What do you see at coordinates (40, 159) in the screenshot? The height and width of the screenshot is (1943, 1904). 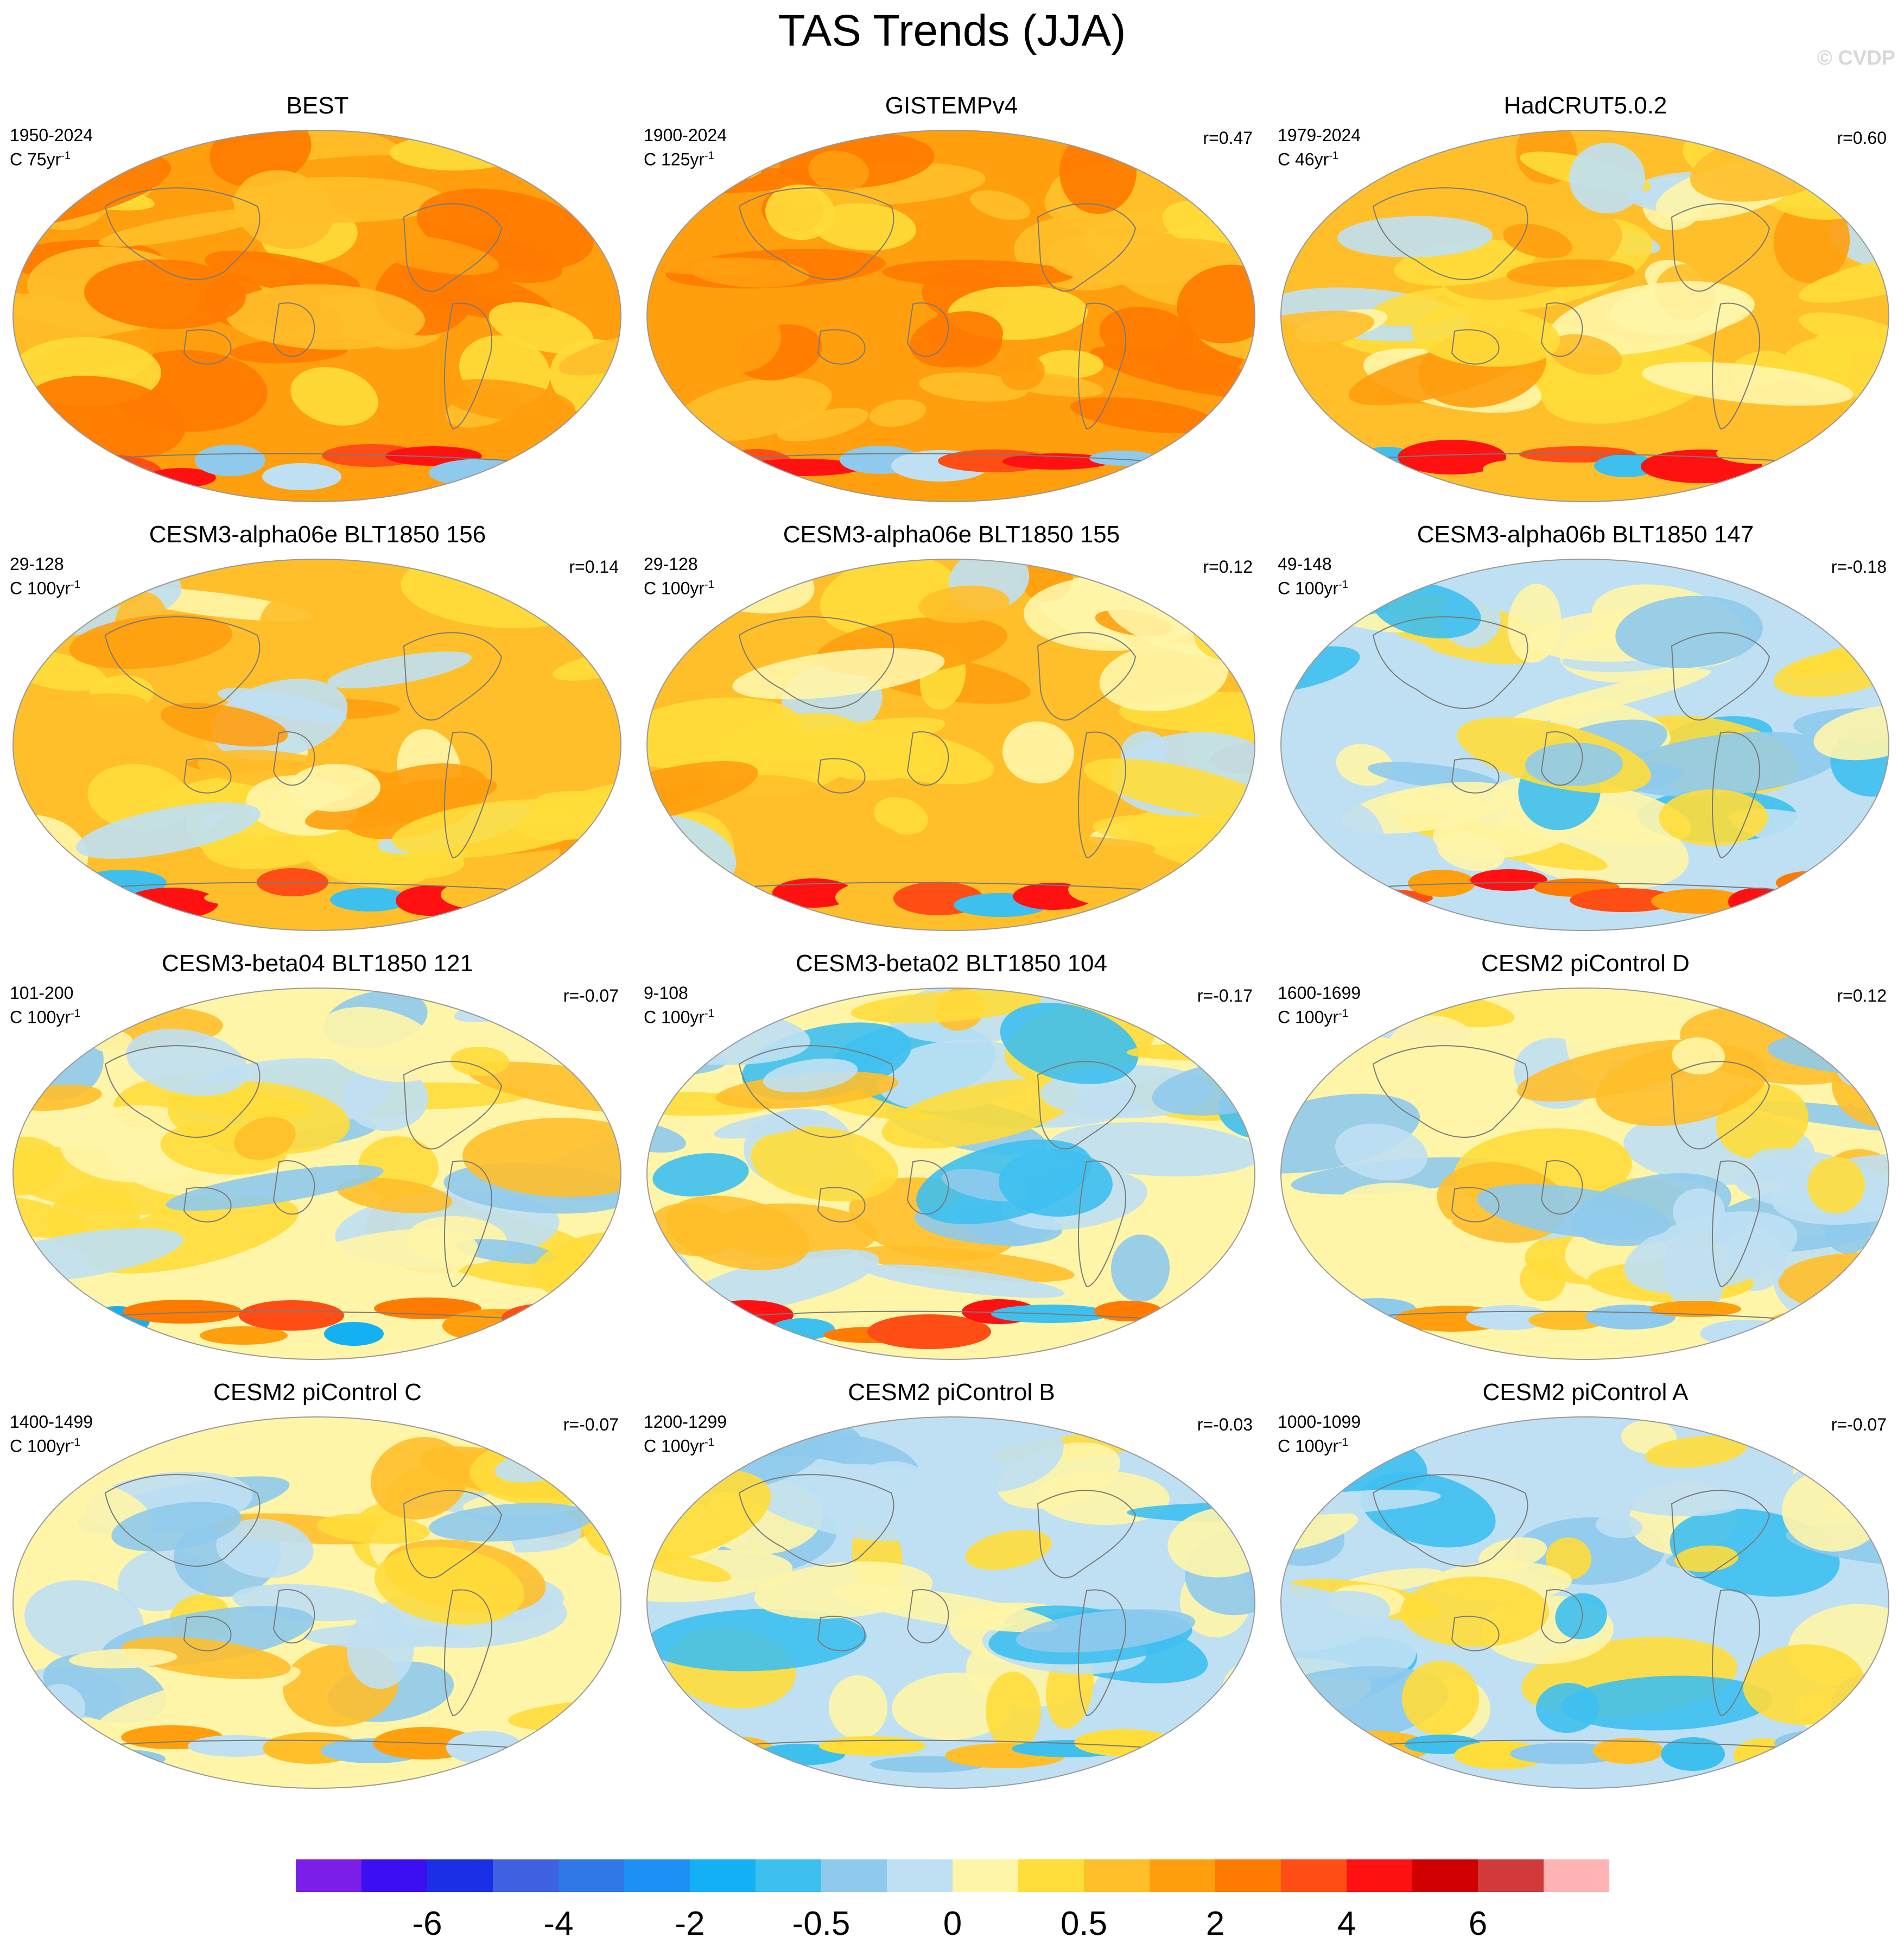 I see `panel-units: C 75yr-1` at bounding box center [40, 159].